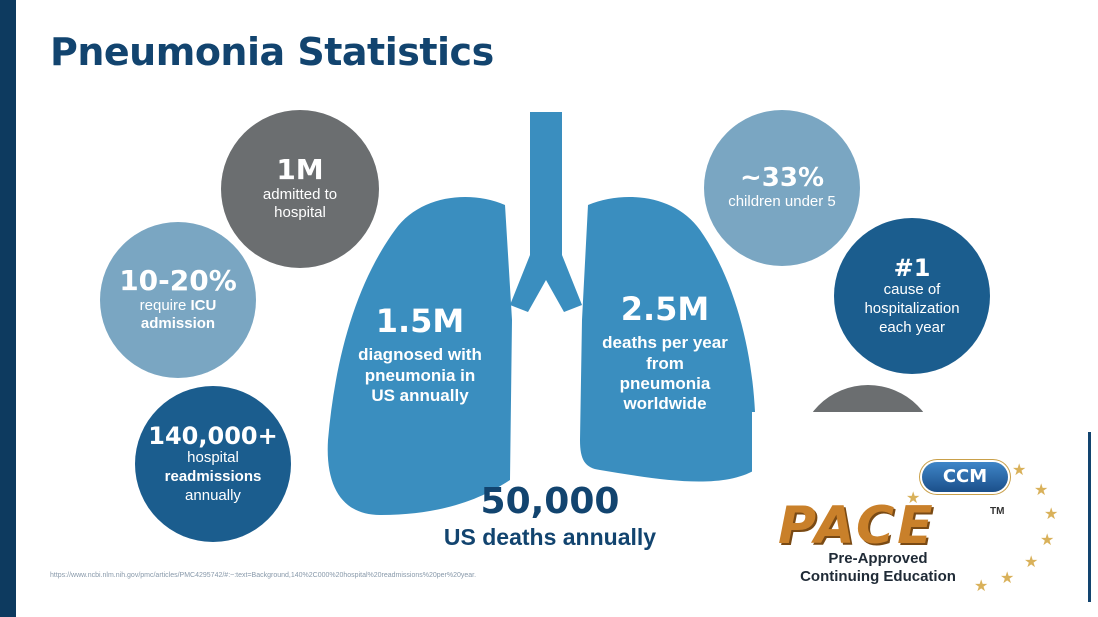 This screenshot has height=617, width=1098. What do you see at coordinates (878, 576) in the screenshot?
I see `pace-line2: Continuing Education` at bounding box center [878, 576].